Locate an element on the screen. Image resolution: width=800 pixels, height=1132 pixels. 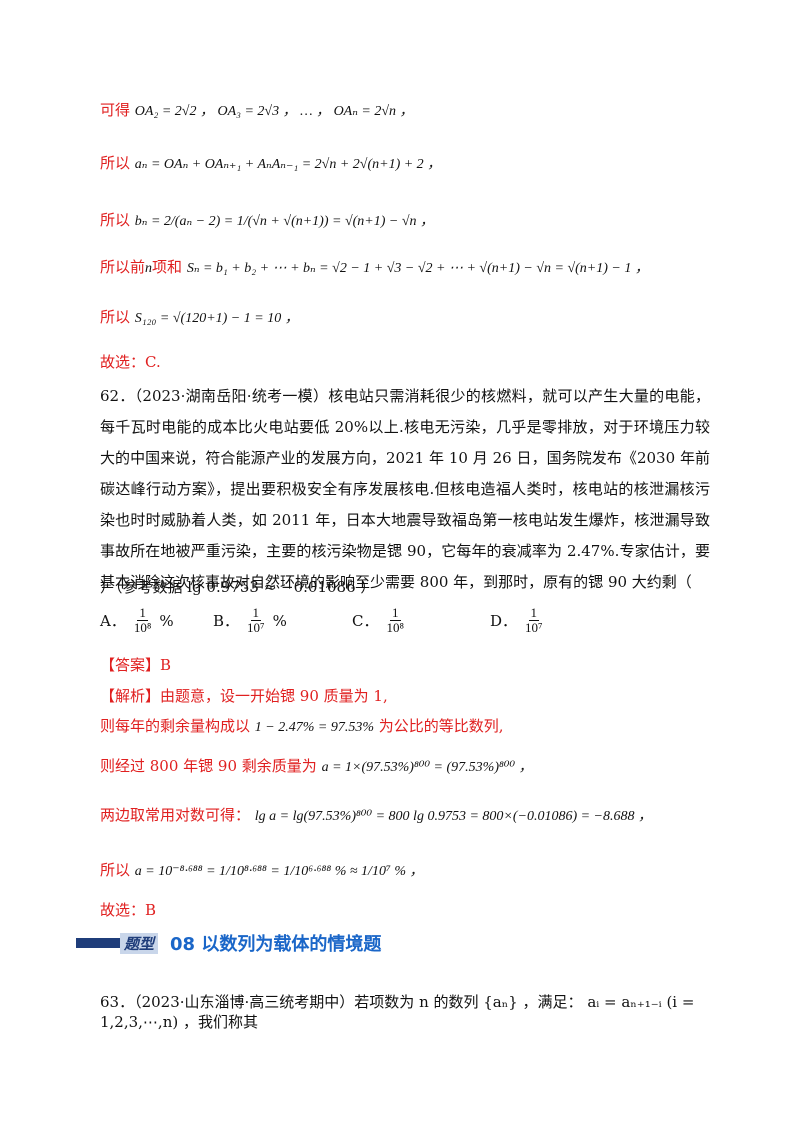
analysis-line-1: 【解析】由题意，设一开始锶 90 质量为 1, is located at coordinates (244, 696).